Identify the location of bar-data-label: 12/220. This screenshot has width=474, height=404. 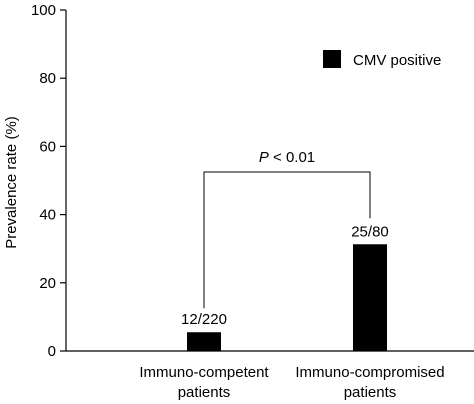
(204, 319).